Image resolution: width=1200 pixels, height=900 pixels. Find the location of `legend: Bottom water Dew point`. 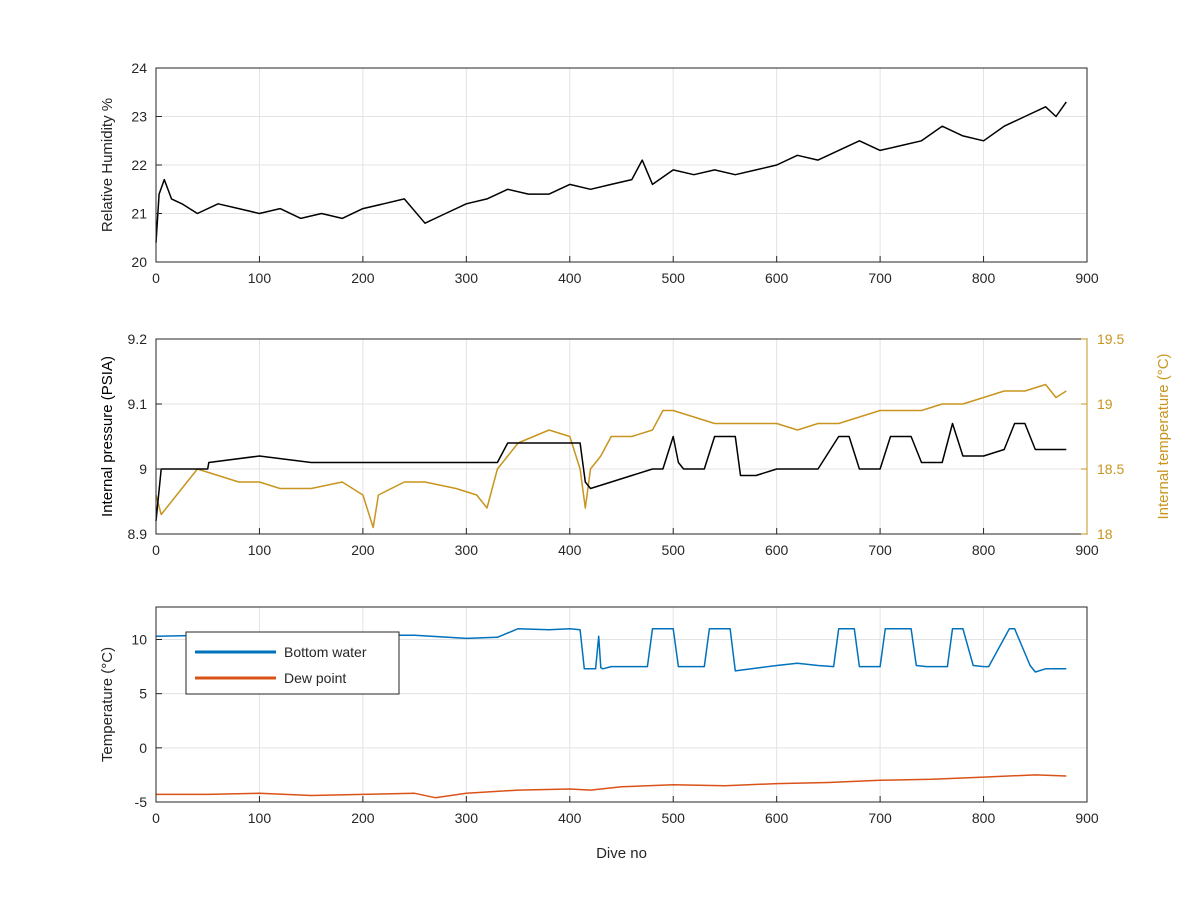

legend: Bottom water Dew point is located at coordinates (292, 663).